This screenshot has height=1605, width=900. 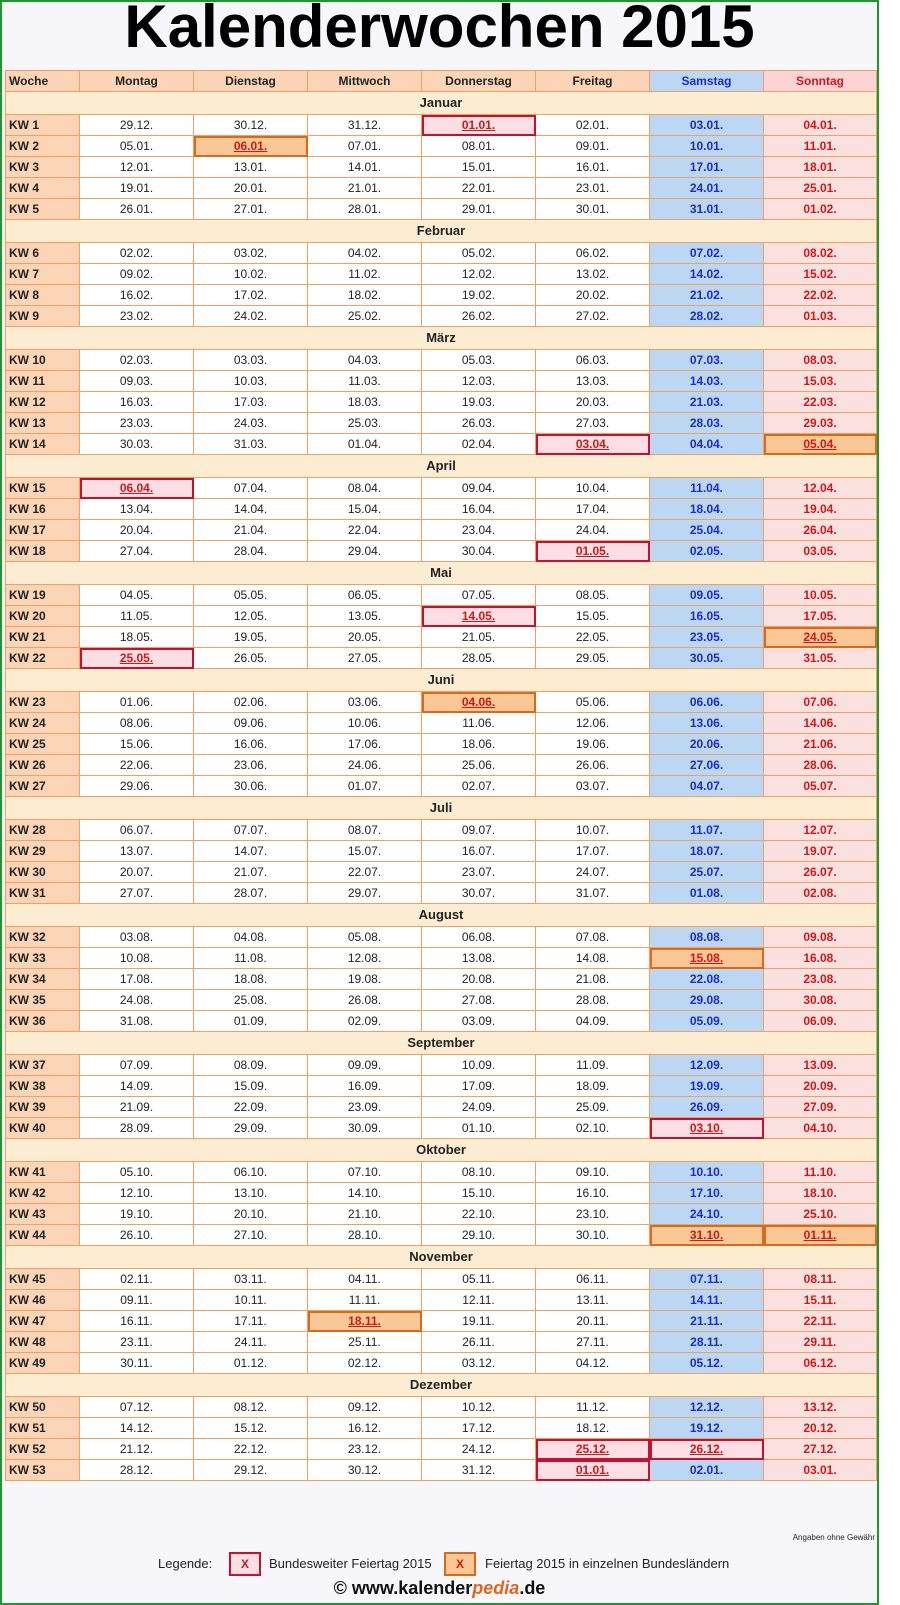 What do you see at coordinates (706, 444) in the screenshot?
I see `day-cell: 04.04.` at bounding box center [706, 444].